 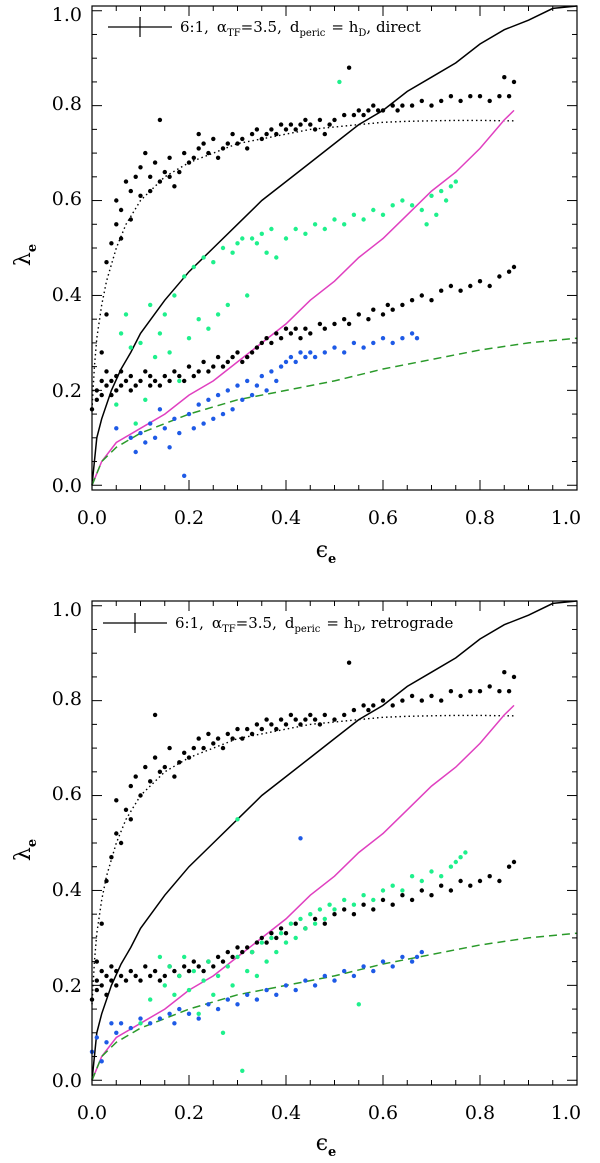 I want to click on svg-text:6:1,αTF=3.5,dperic= hD, direct: 6:1, αTF=3.5, dperic = hD, direct, so click(x=300, y=28).